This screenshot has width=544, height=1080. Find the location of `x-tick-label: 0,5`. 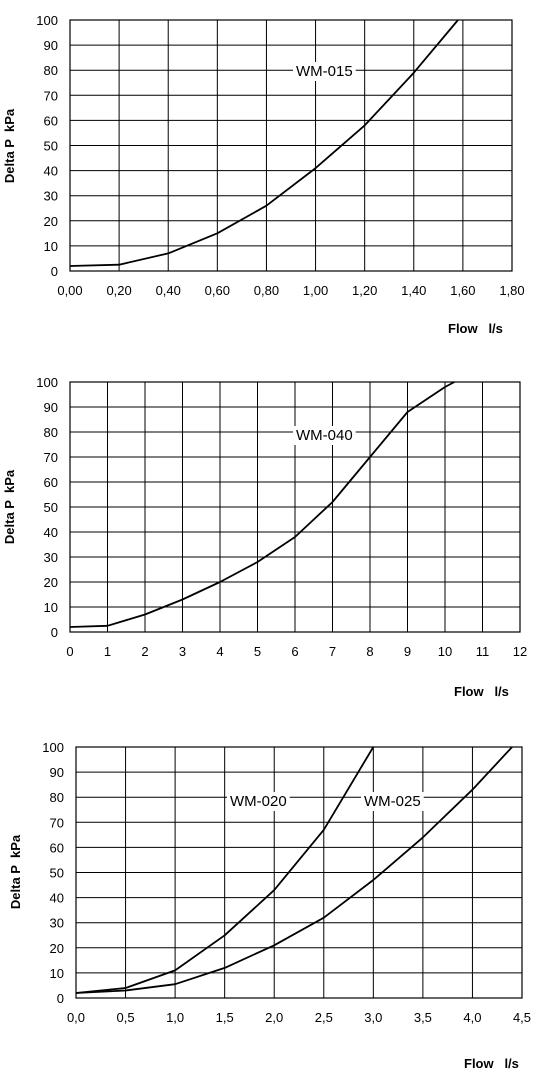

x-tick-label: 0,5 is located at coordinates (126, 1017).